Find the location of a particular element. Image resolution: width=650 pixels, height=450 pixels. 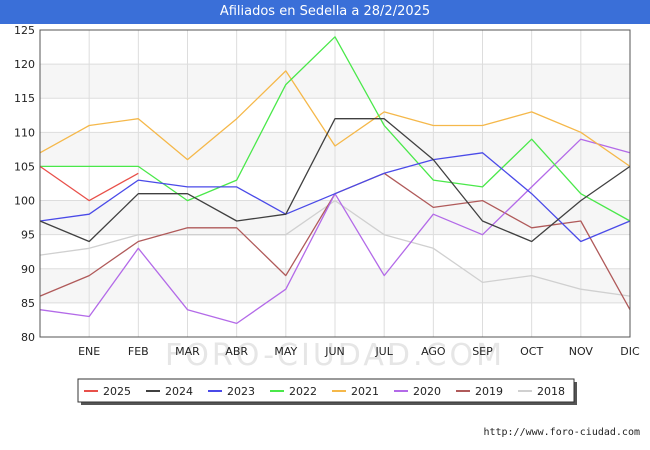

series-line-2025 is located at coordinates (89, 183).